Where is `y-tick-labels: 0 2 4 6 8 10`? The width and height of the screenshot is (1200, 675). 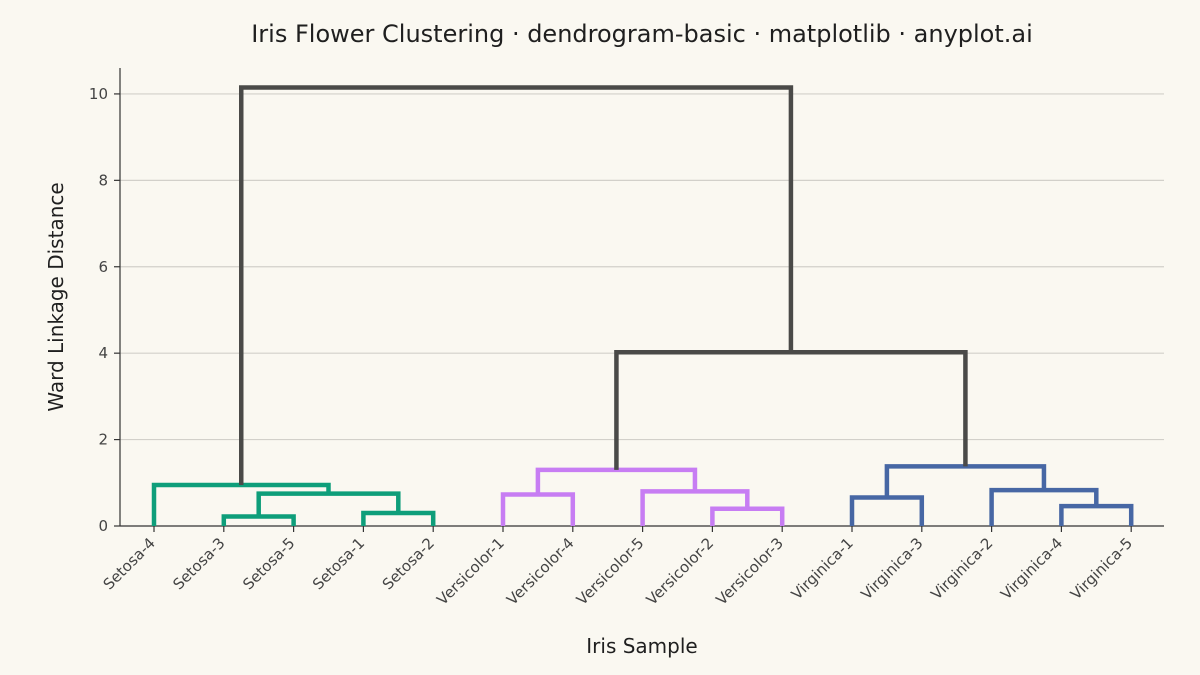 y-tick-labels: 0 2 4 6 8 10 is located at coordinates (104, 310).